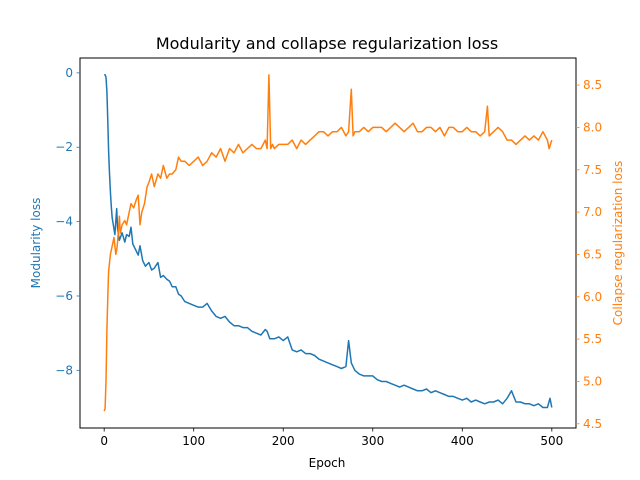 The width and height of the screenshot is (640, 480). I want to click on x-tick-label: 500, so click(551, 441).